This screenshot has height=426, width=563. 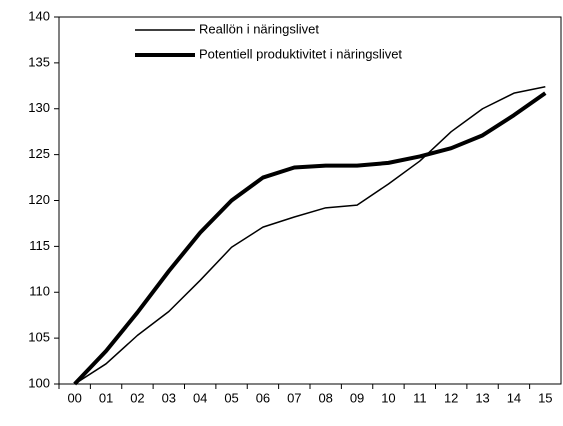 What do you see at coordinates (39, 153) in the screenshot?
I see `y-tick-label: 125` at bounding box center [39, 153].